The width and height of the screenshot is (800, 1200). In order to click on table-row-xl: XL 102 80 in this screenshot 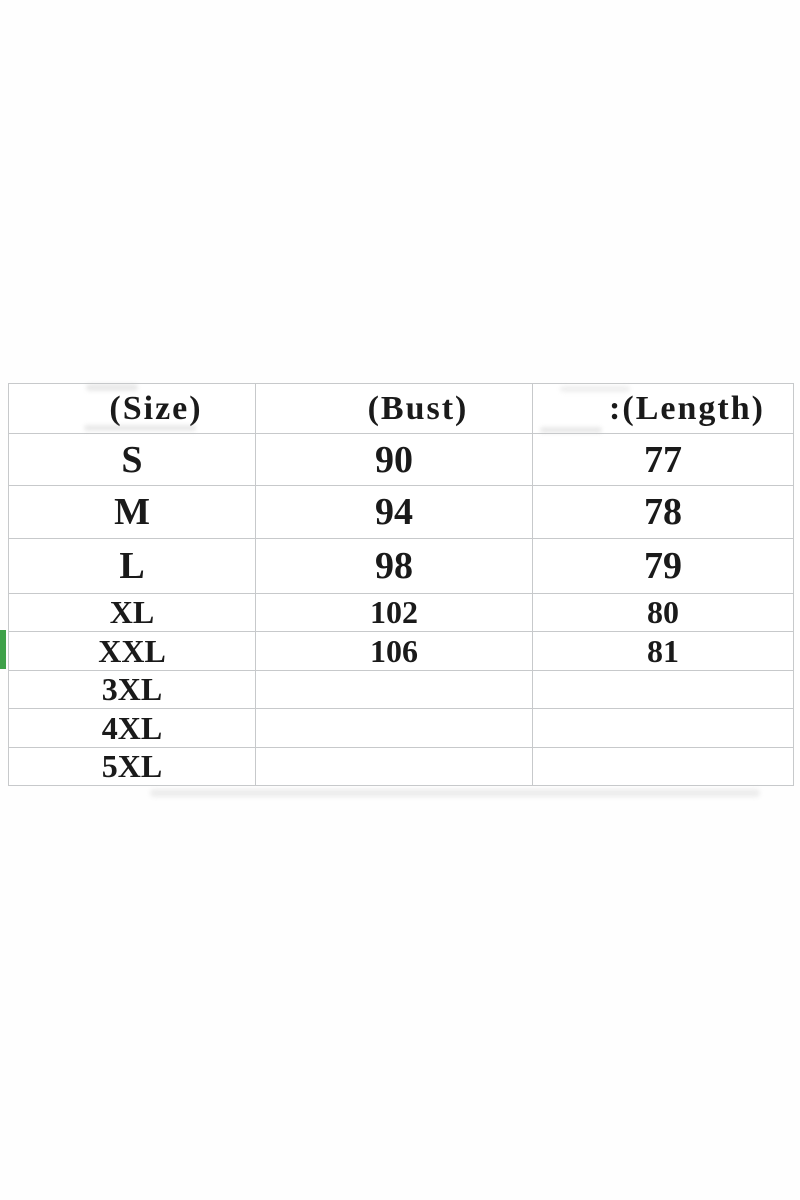, I will do `click(401, 612)`.